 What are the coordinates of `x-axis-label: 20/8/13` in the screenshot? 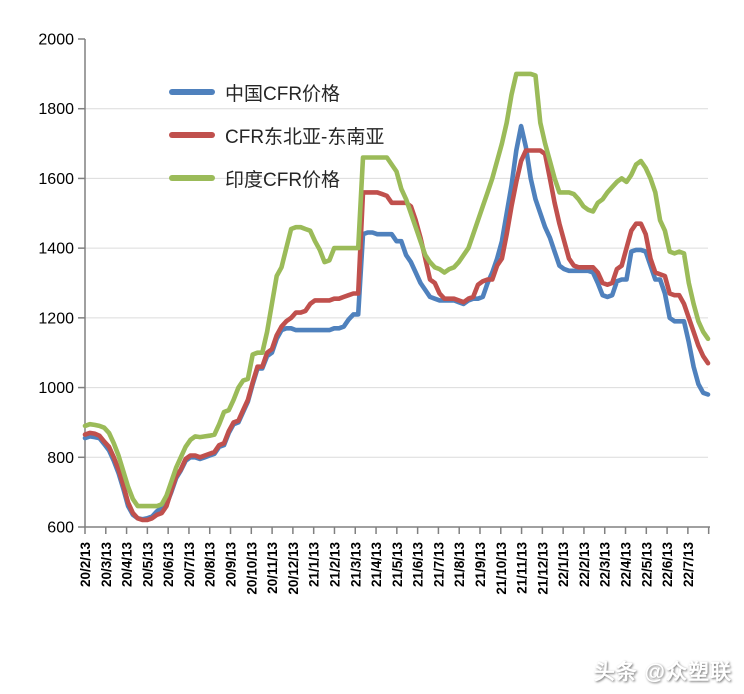 It's located at (210, 565).